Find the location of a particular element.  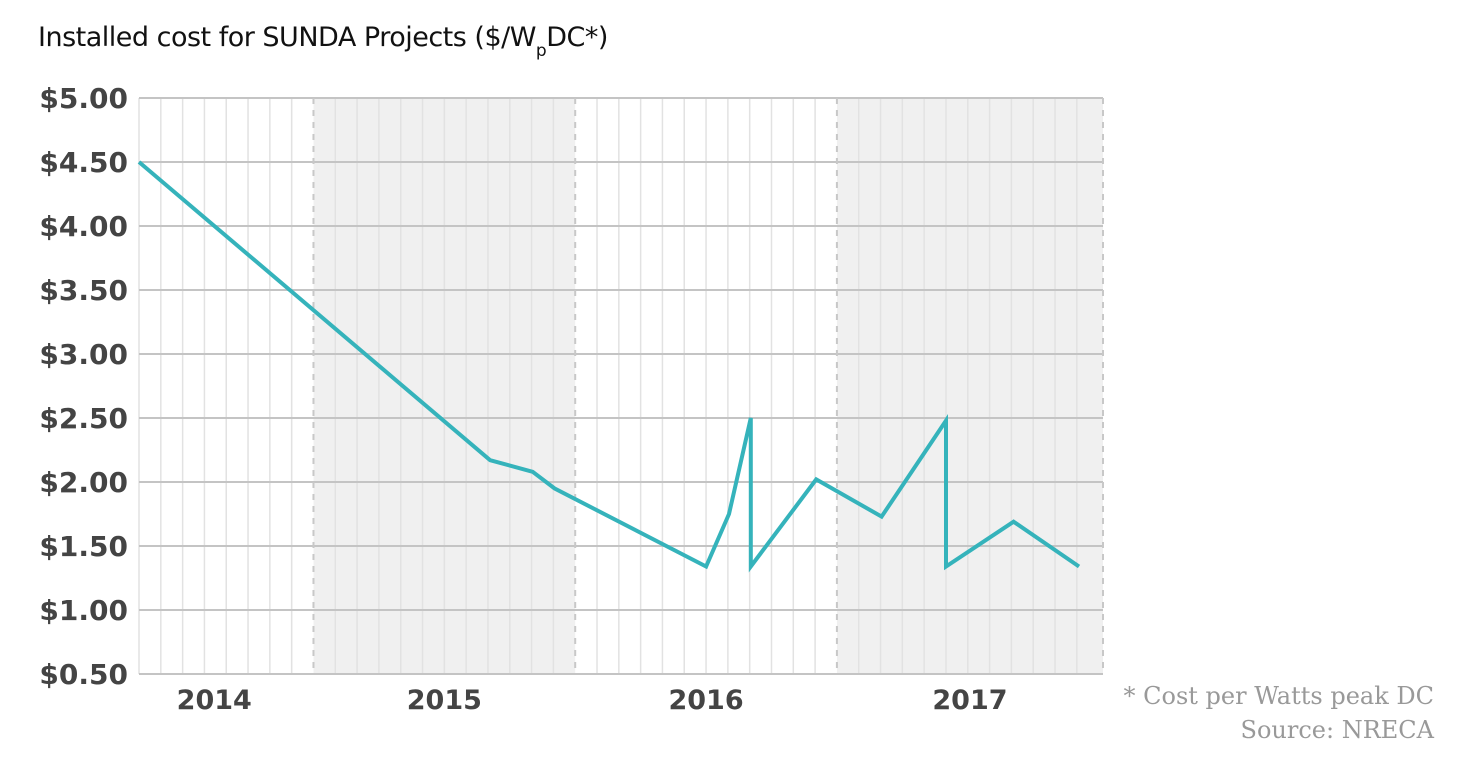

y-tick-label: $2.00 is located at coordinates (83, 482).